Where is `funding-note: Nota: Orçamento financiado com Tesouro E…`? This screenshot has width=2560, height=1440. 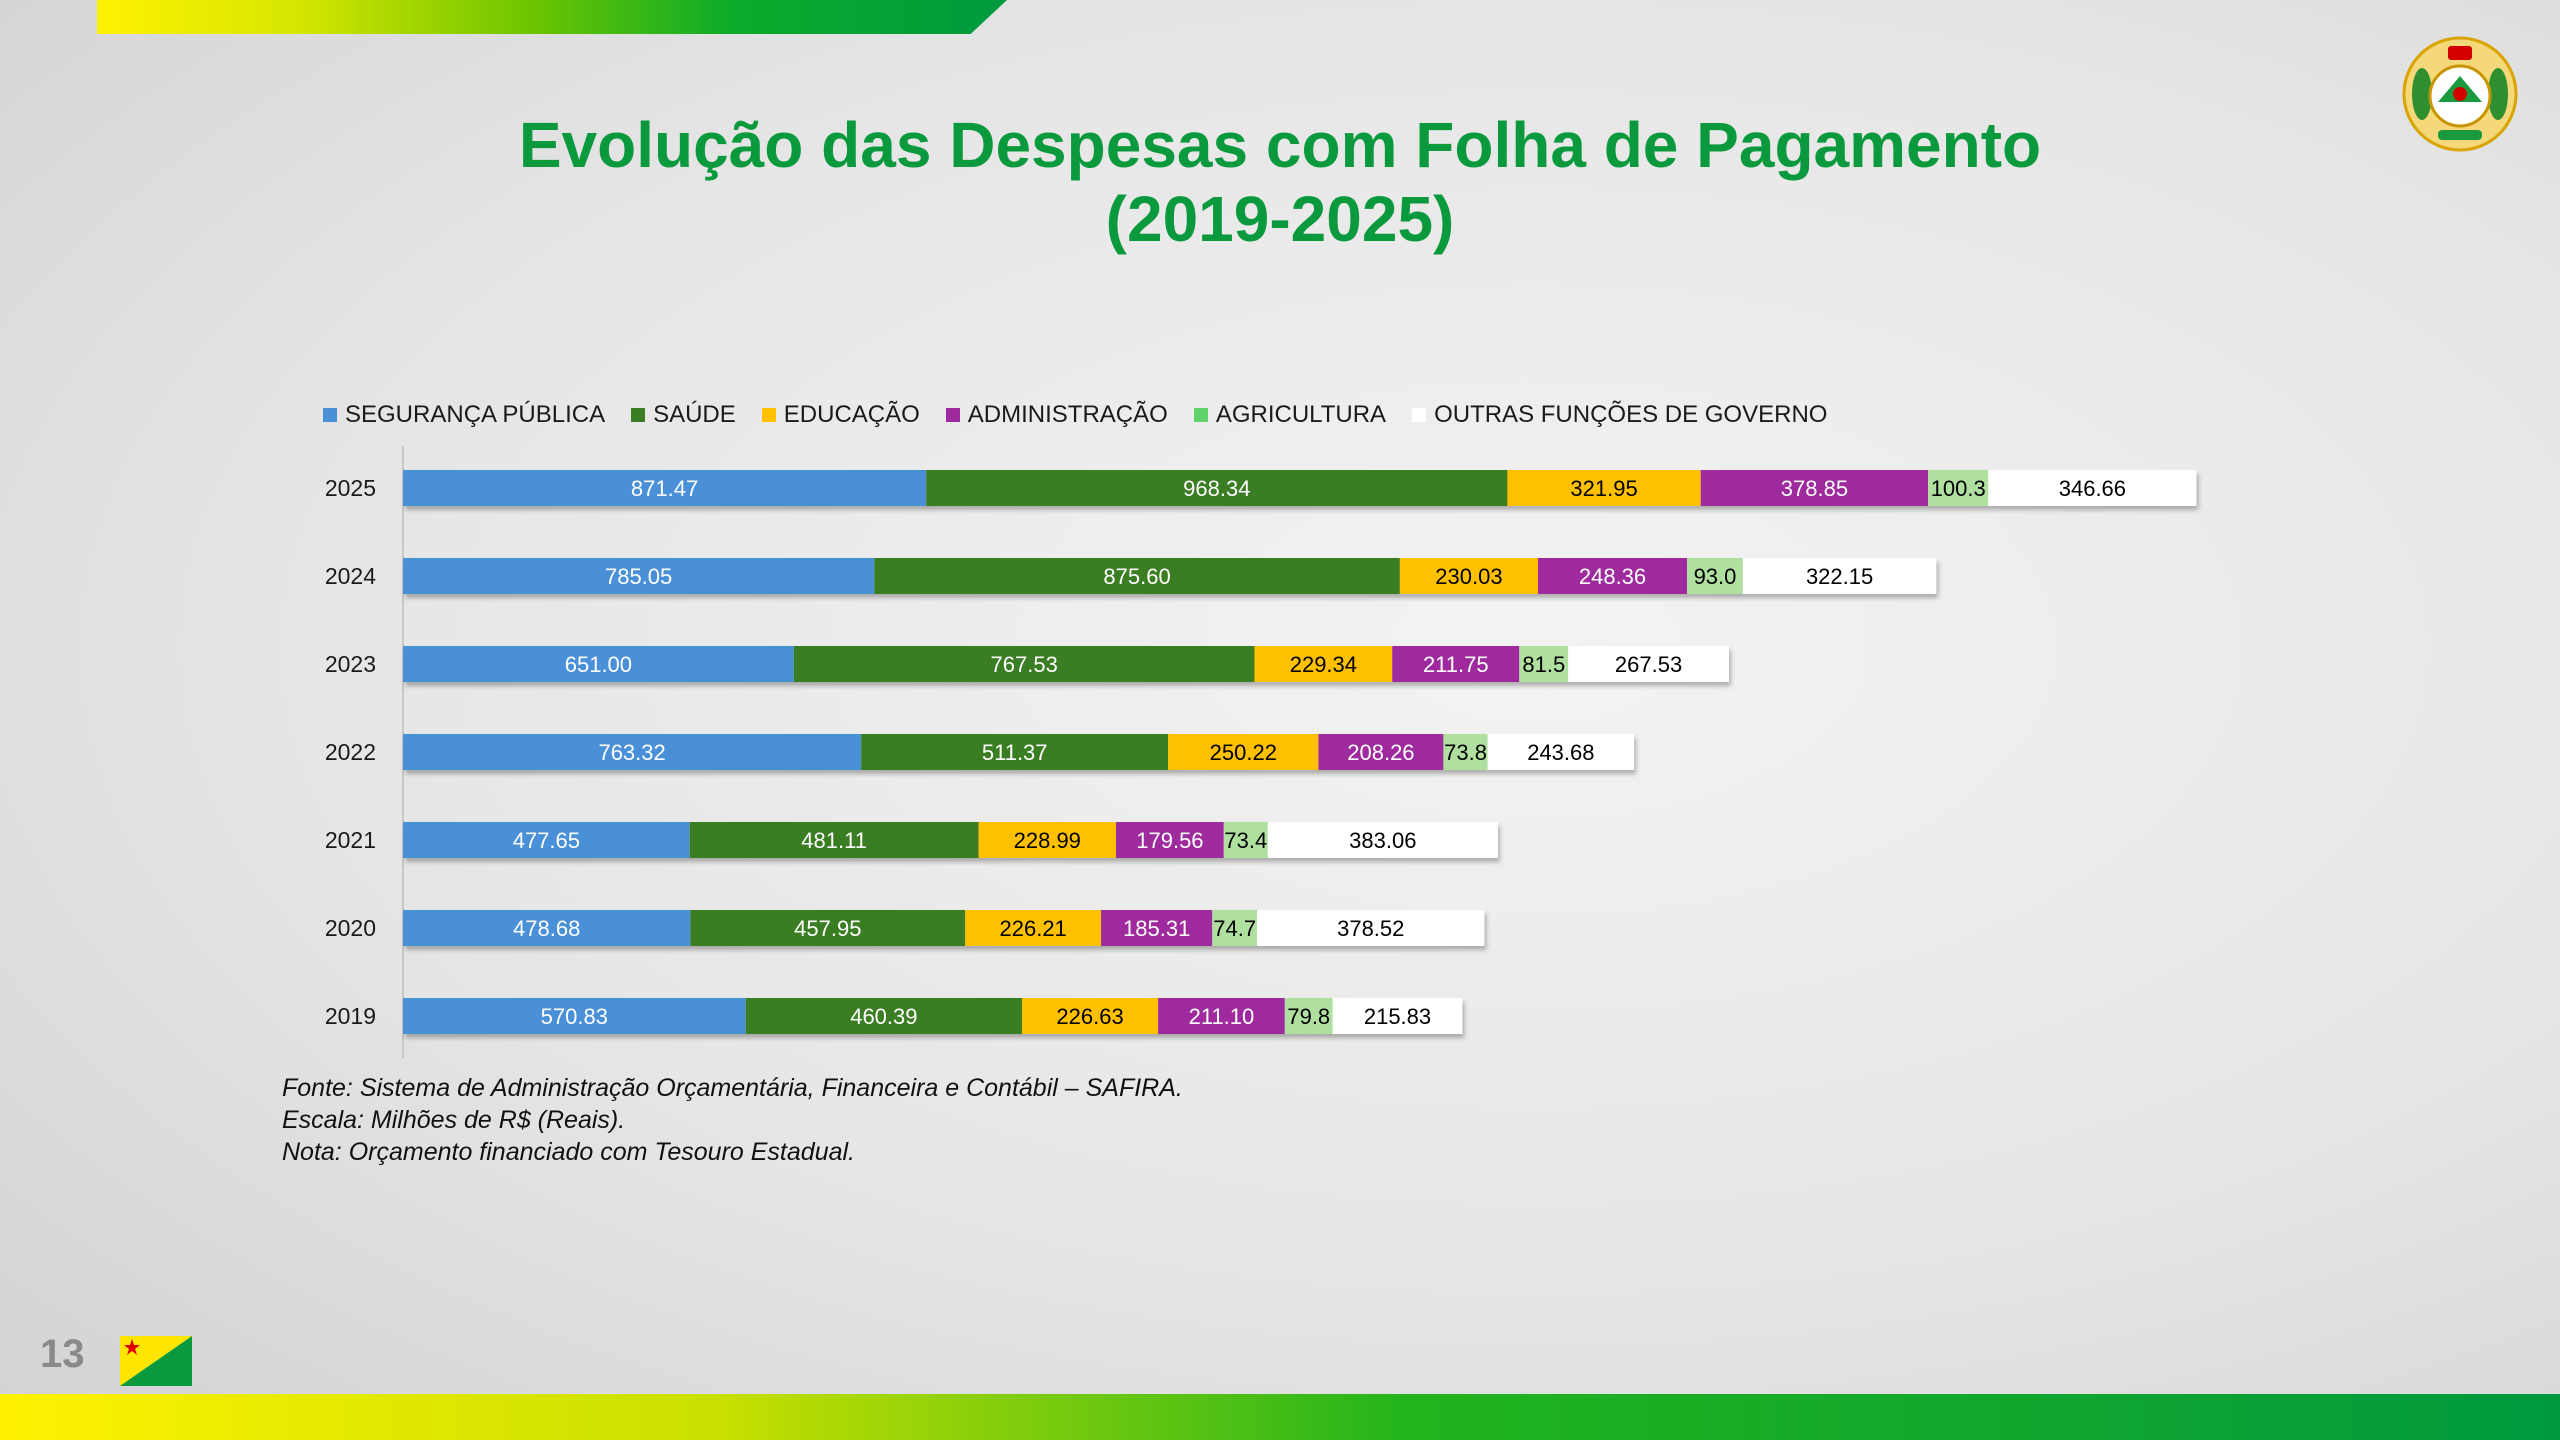 funding-note: Nota: Orçamento financiado com Tesouro E… is located at coordinates (568, 1152).